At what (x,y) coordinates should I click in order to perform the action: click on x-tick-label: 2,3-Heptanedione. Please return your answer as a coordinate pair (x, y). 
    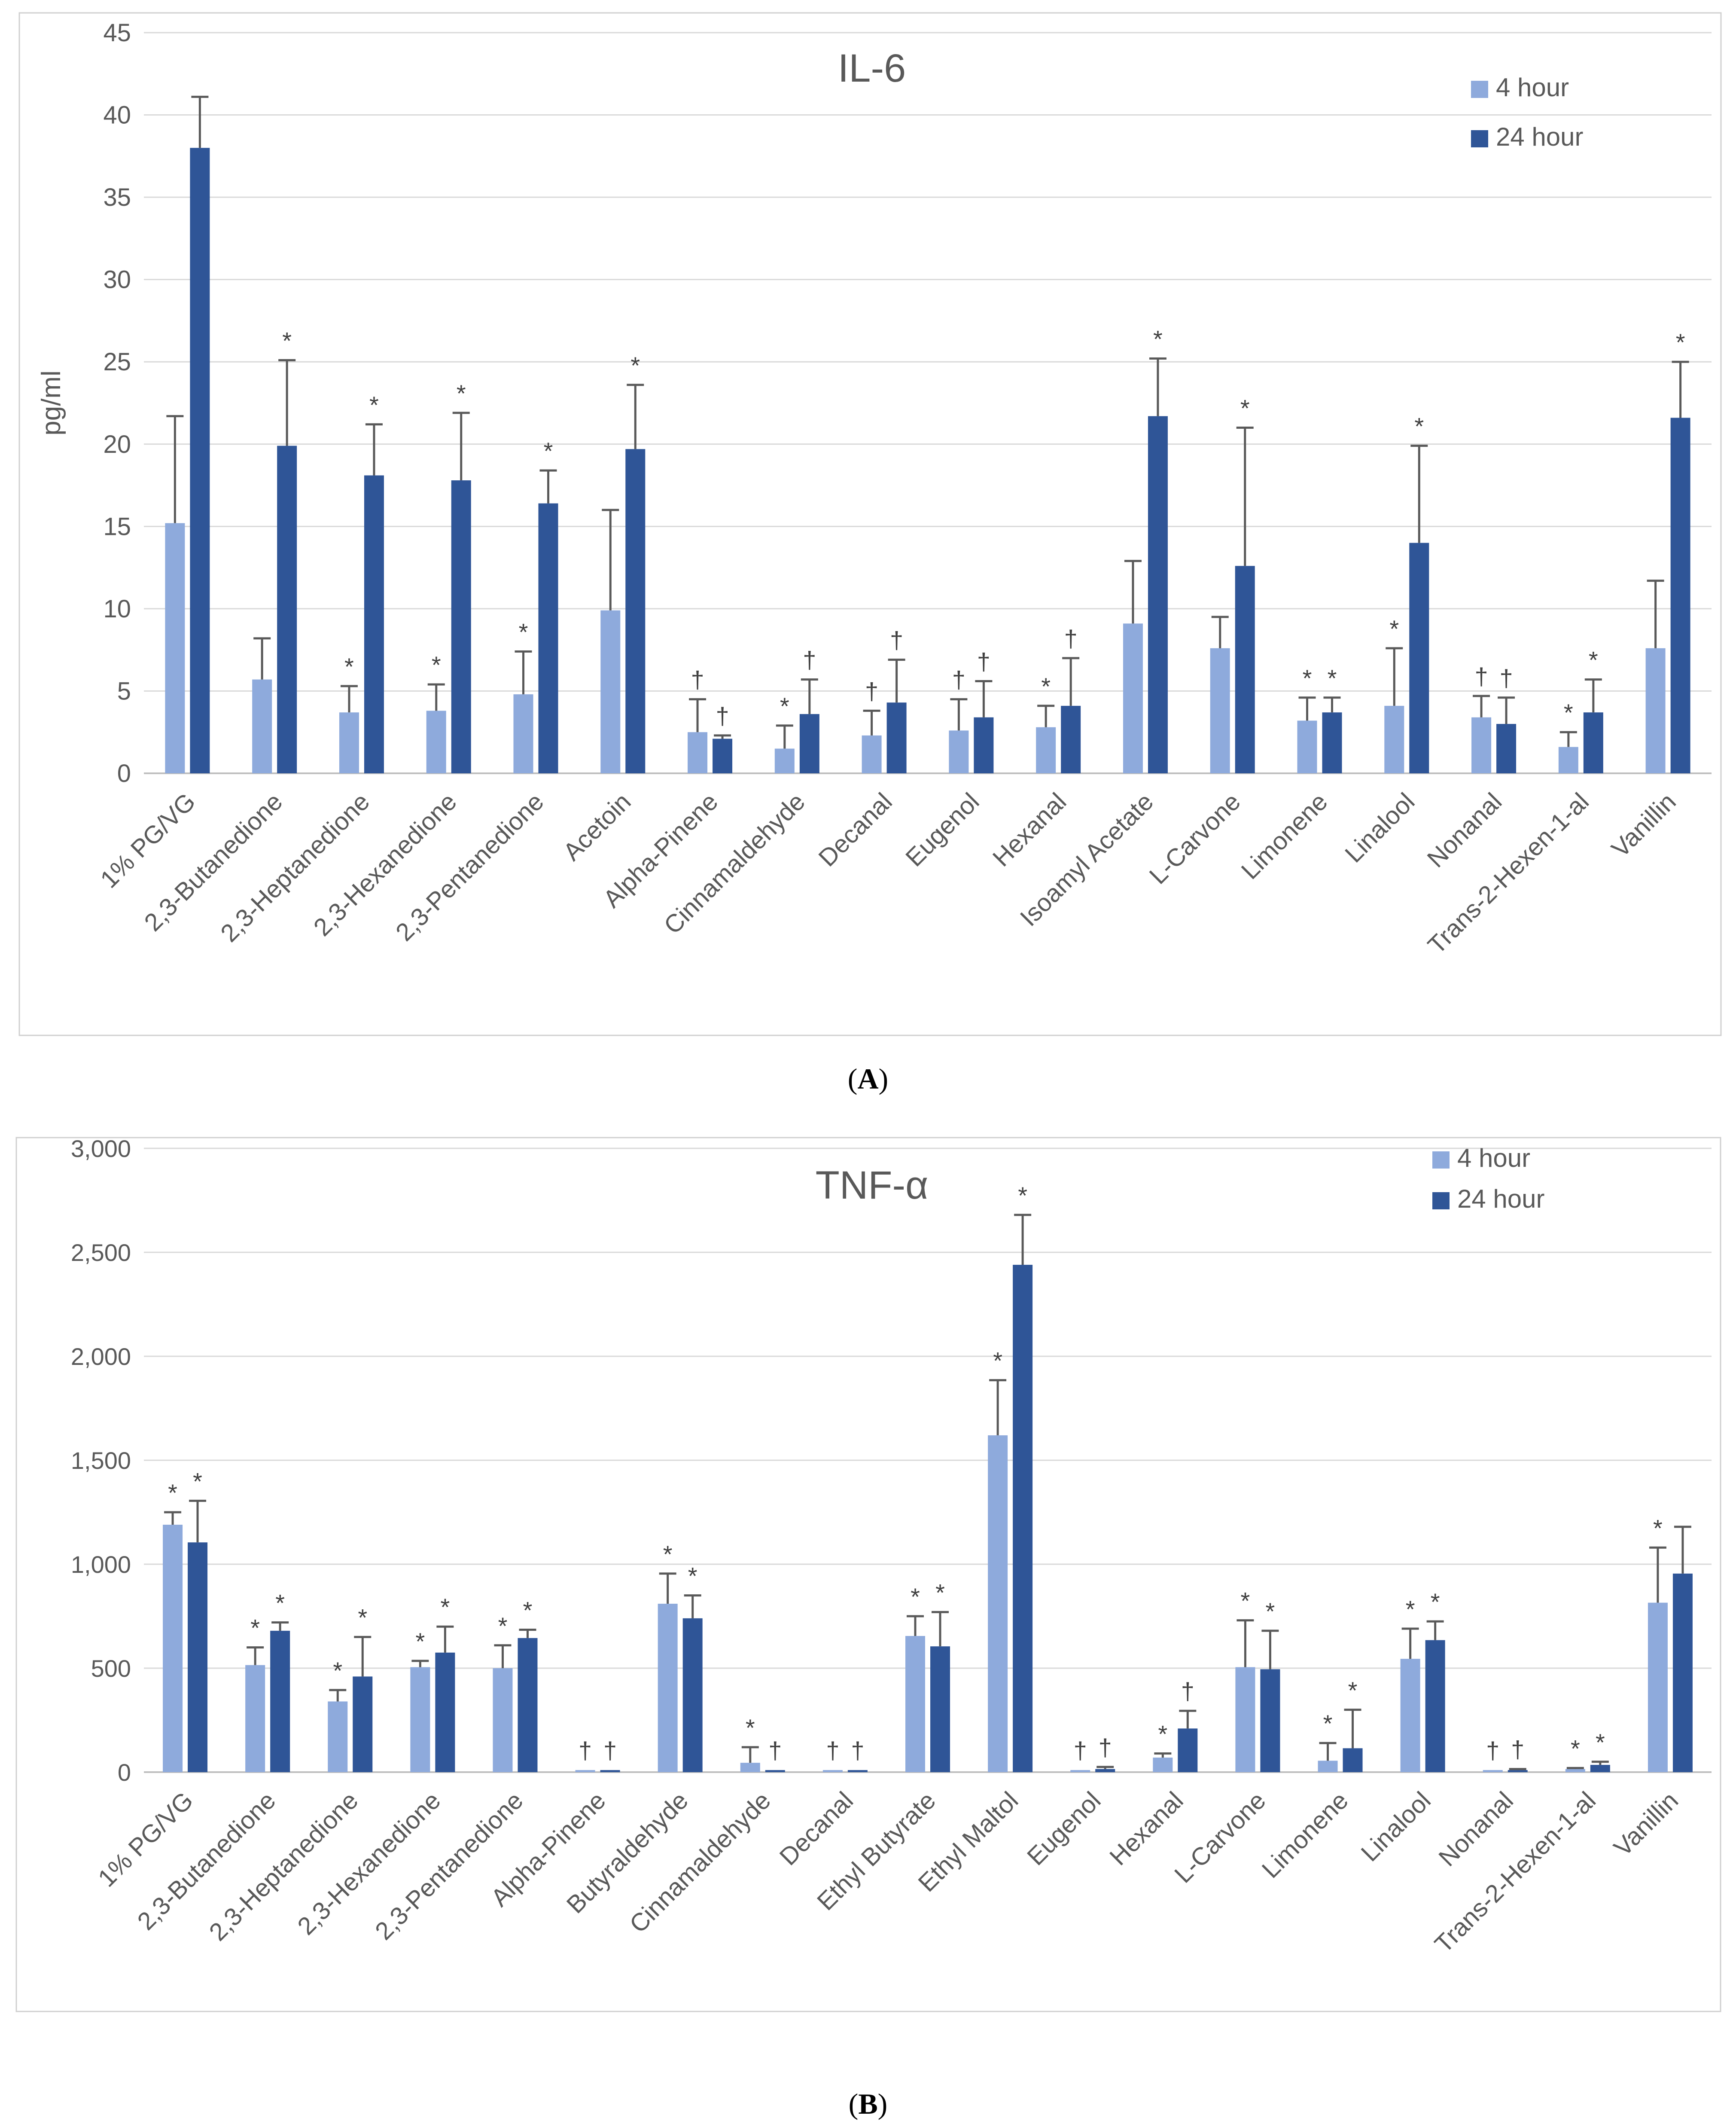
    Looking at the image, I should click on (284, 1866).